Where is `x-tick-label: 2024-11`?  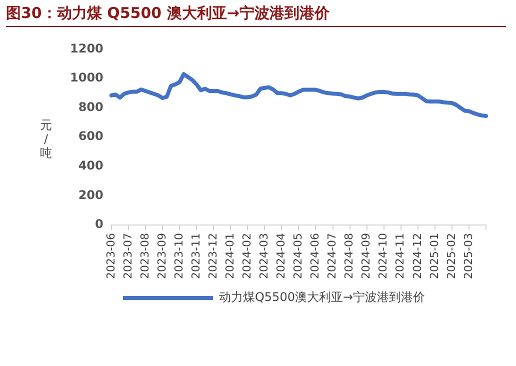 x-tick-label: 2024-11 is located at coordinates (400, 256).